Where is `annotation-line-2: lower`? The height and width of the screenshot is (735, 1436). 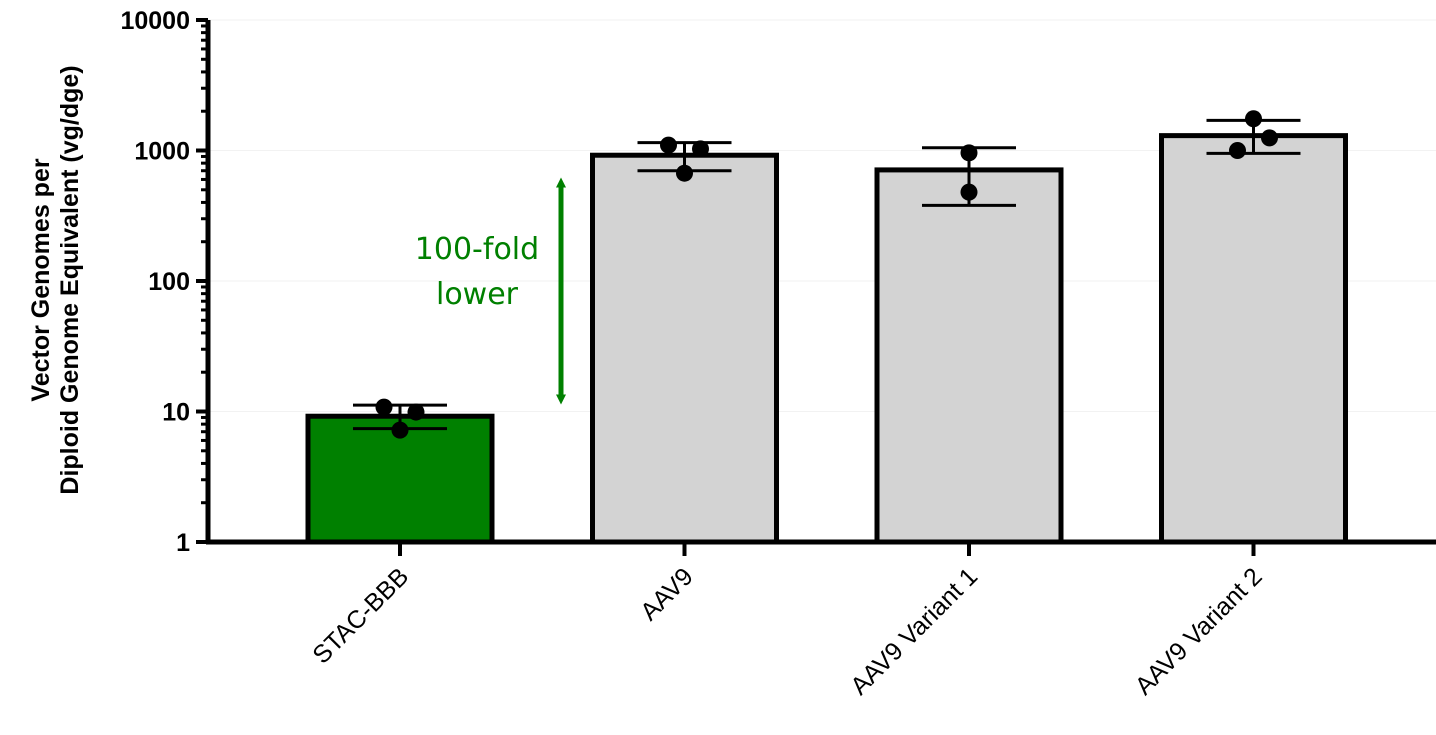 annotation-line-2: lower is located at coordinates (477, 294).